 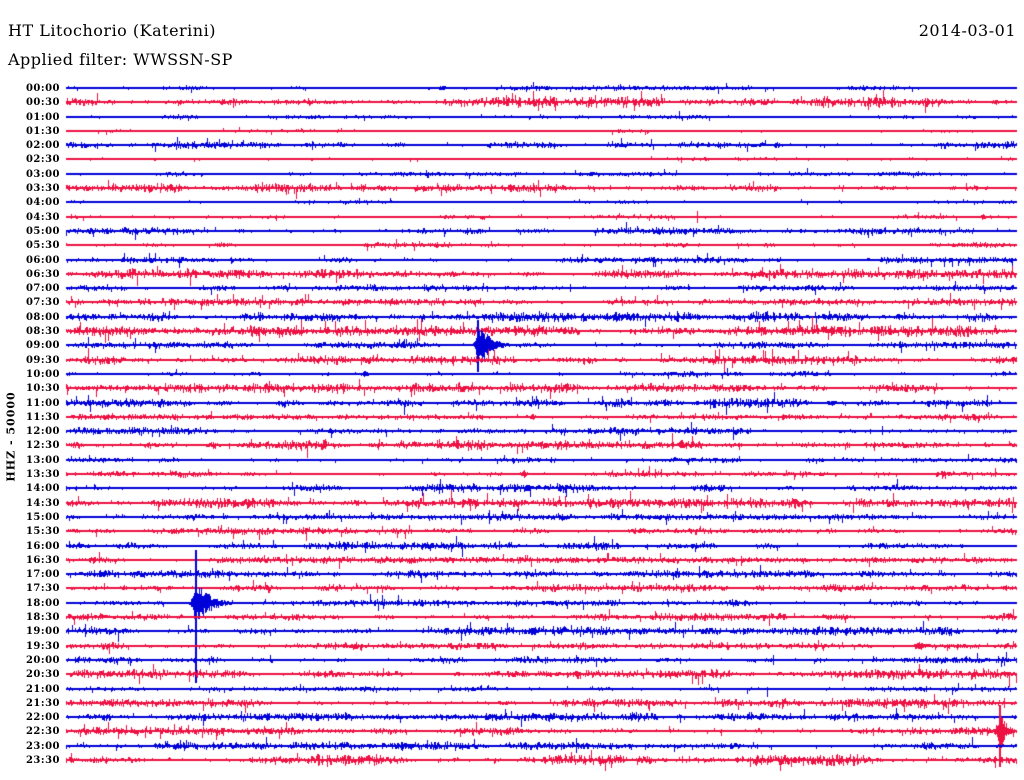 I want to click on time-label: 16:00, so click(x=42, y=546).